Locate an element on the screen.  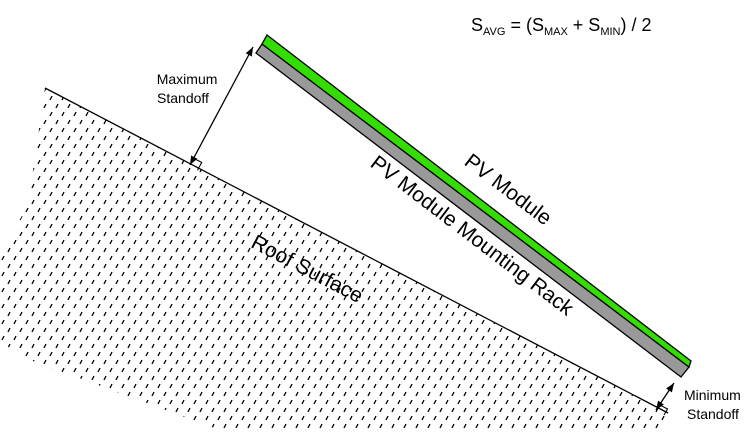
formula-sub-avg: AVG is located at coordinates (494, 32).